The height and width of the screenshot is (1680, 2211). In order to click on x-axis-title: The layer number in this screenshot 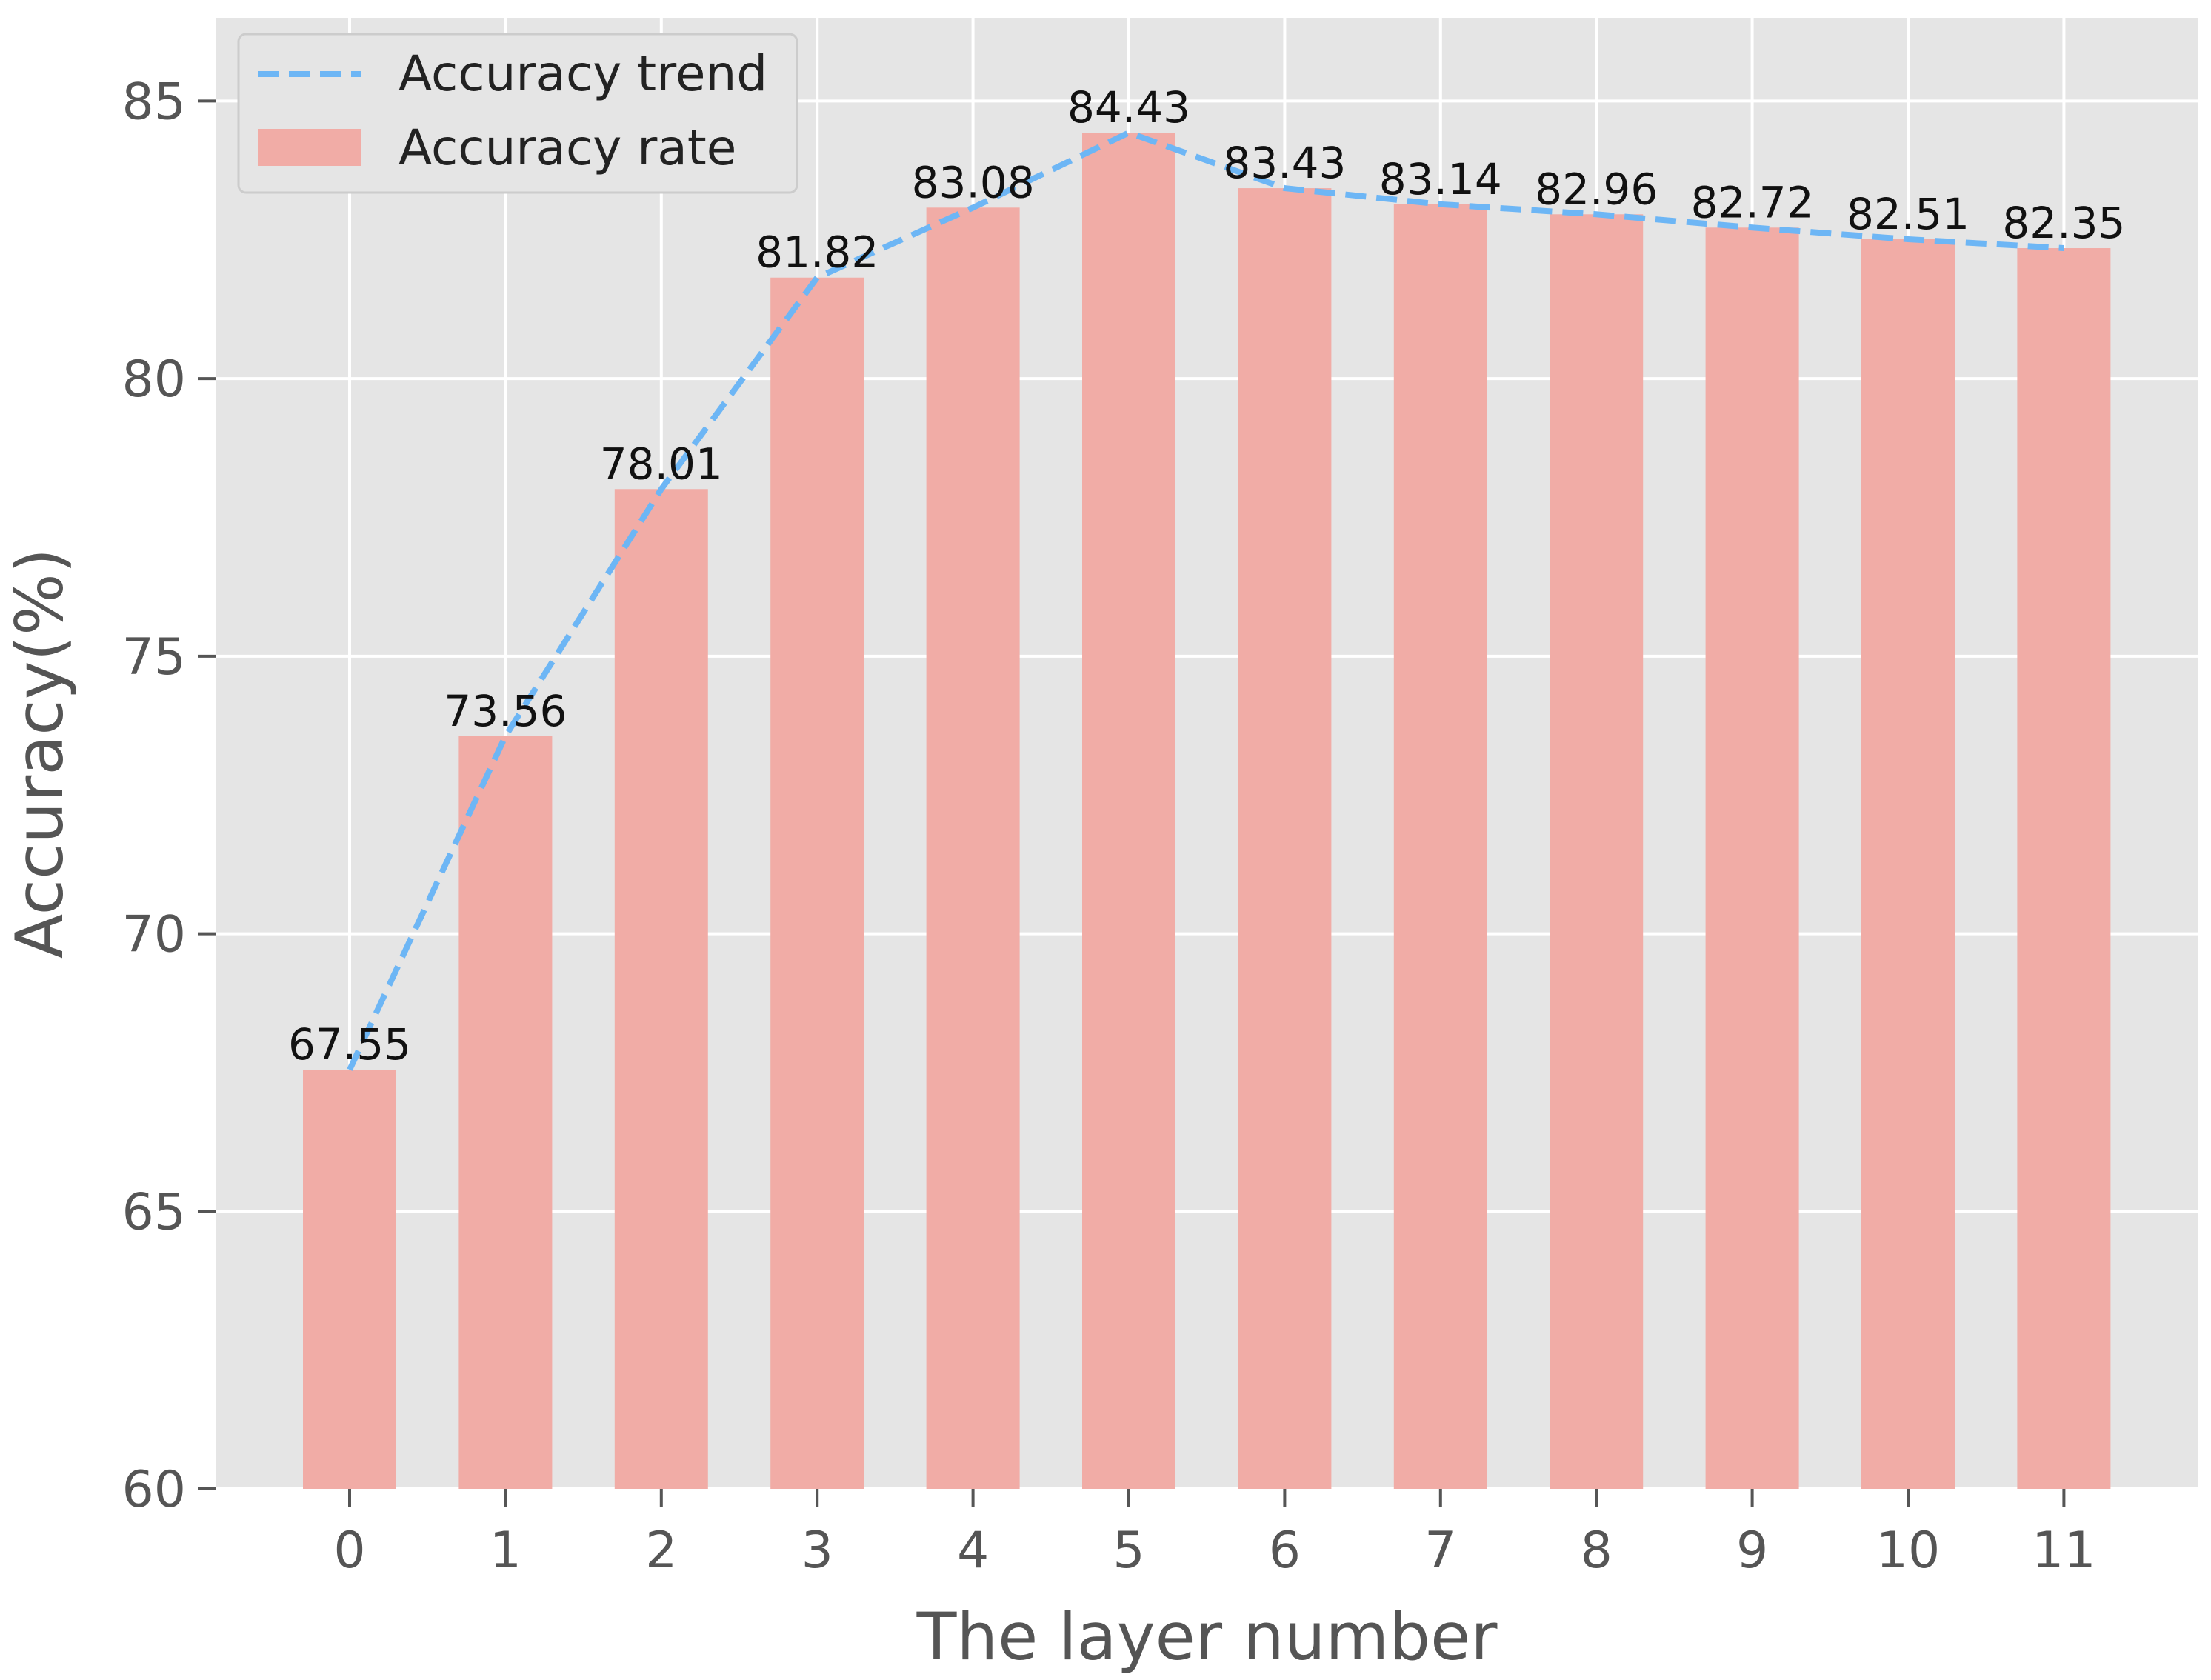, I will do `click(1207, 1637)`.